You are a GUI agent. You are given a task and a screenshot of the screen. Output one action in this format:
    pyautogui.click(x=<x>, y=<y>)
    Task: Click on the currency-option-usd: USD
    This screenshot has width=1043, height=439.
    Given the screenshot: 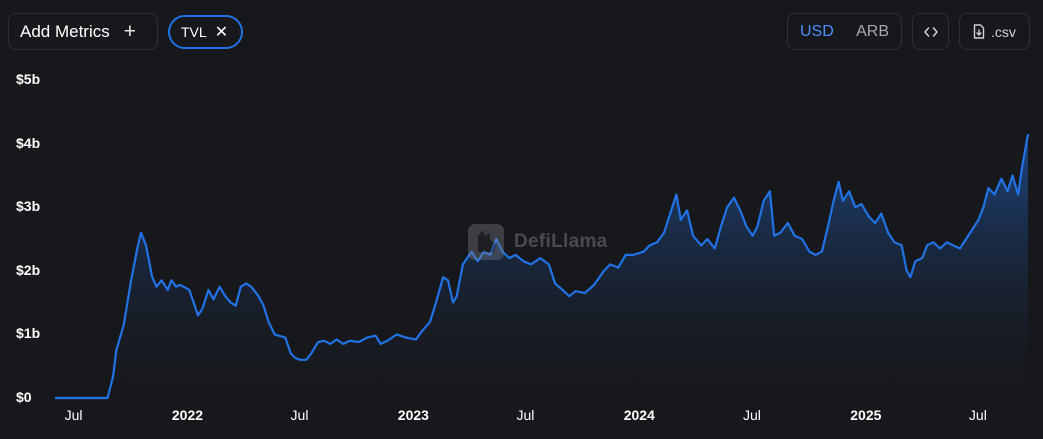 What is the action you would take?
    pyautogui.click(x=817, y=31)
    